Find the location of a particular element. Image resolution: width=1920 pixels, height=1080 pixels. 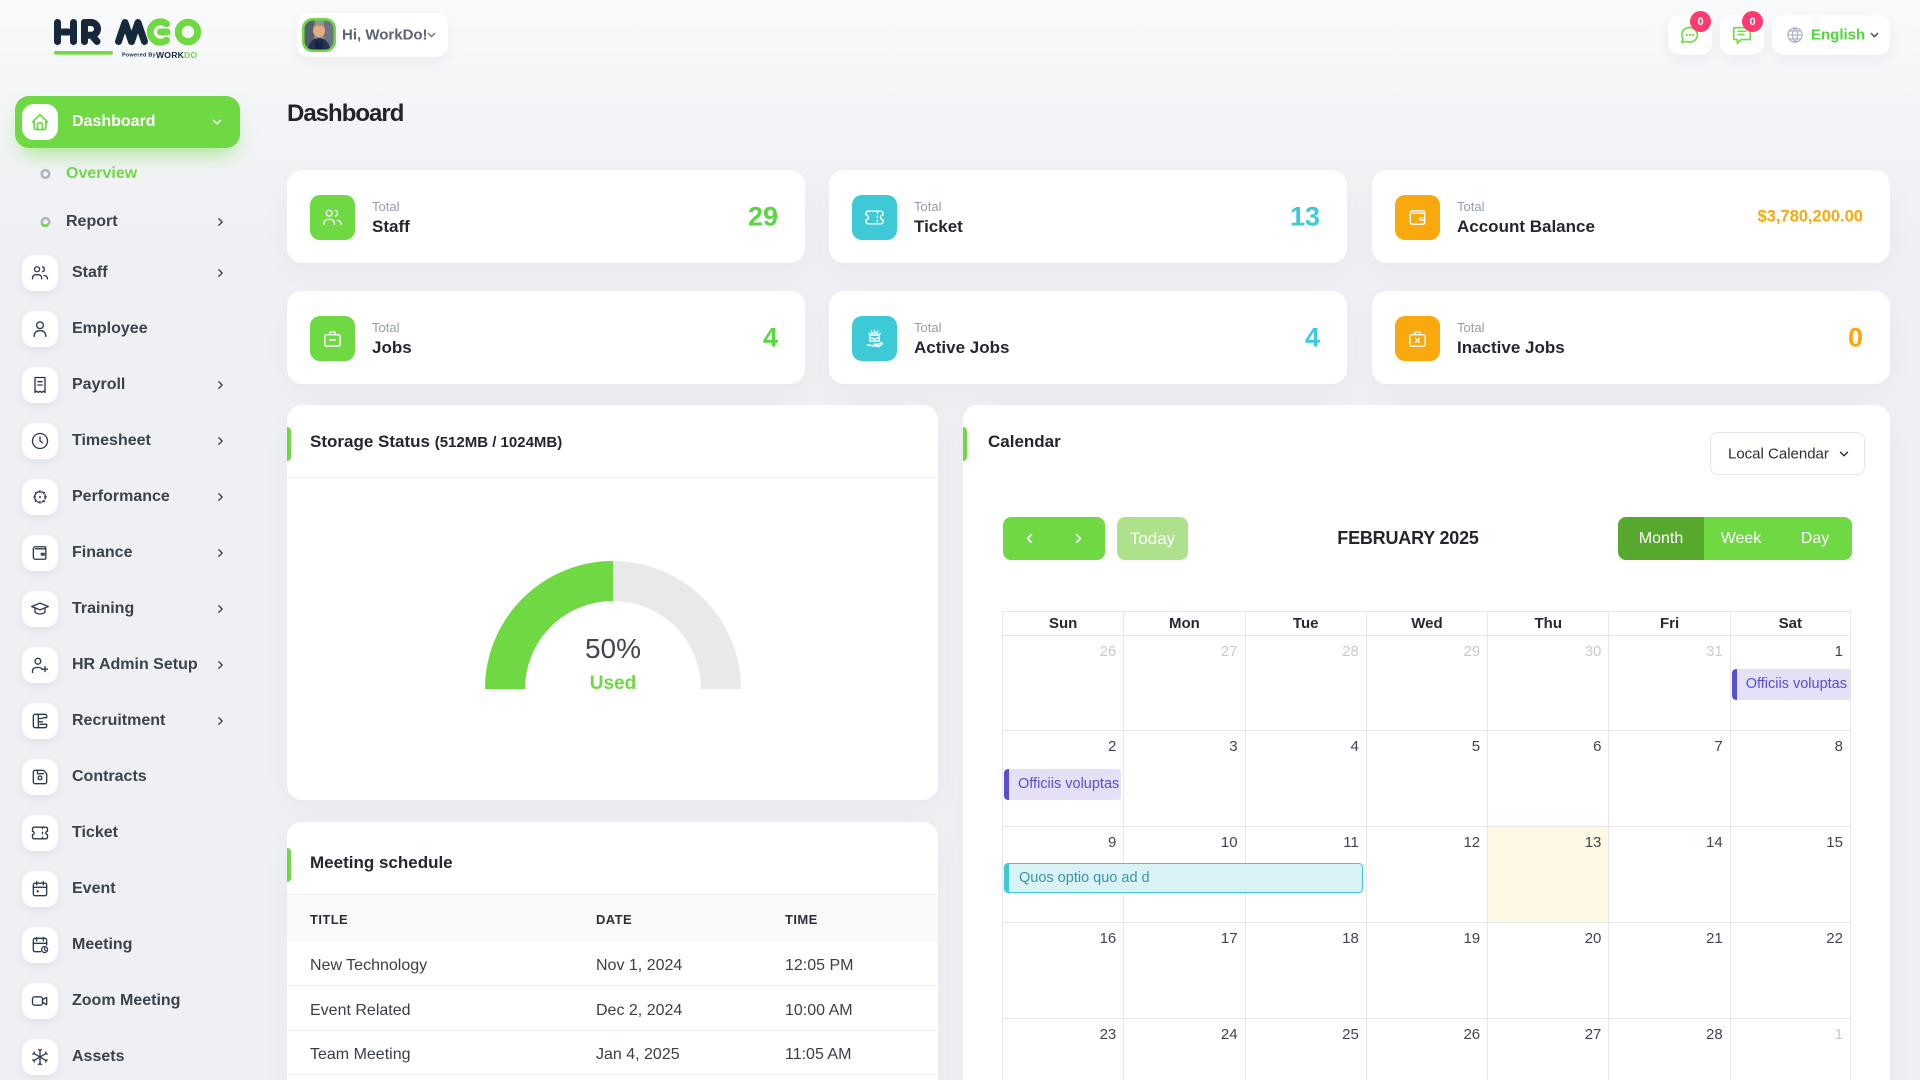

svg-text: WORKDO is located at coordinates (176, 55).